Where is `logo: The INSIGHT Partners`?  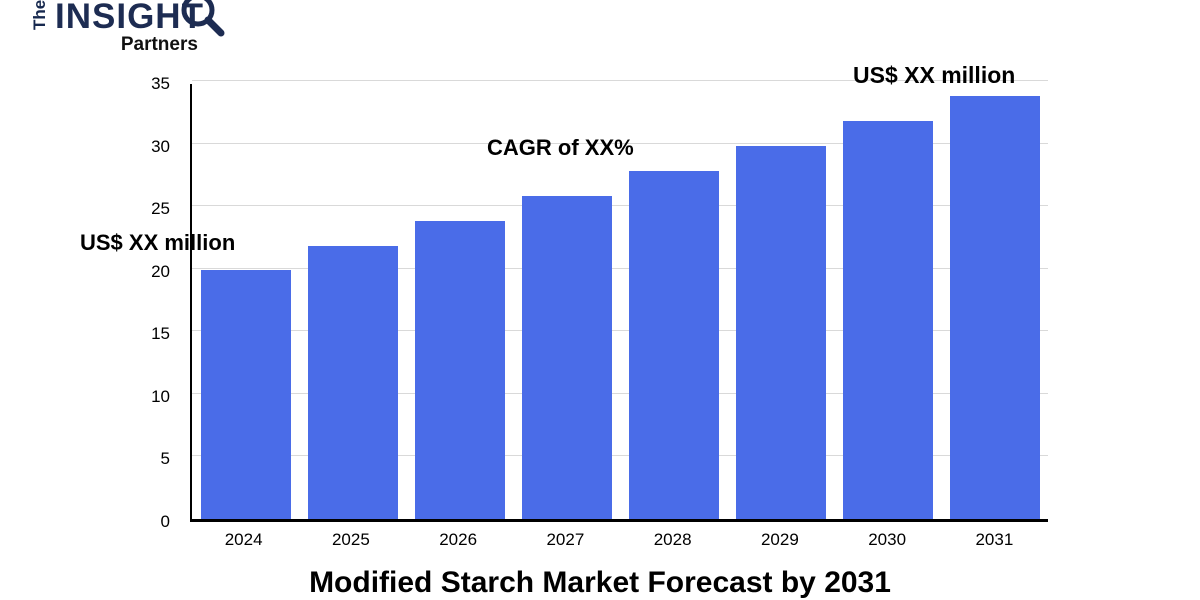 logo: The INSIGHT Partners is located at coordinates (127, 28).